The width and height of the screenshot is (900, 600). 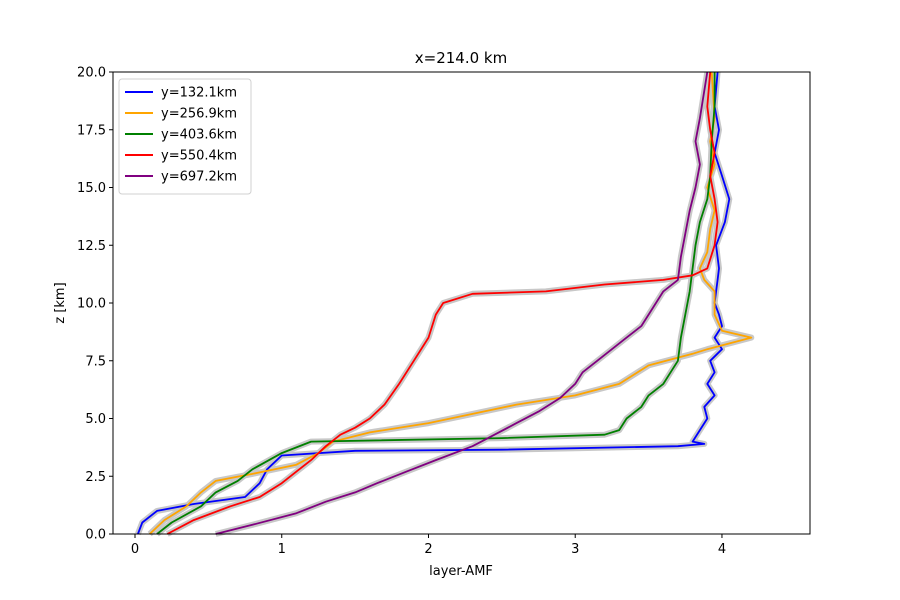 I want to click on legend-label: y=256.9km, so click(x=199, y=114).